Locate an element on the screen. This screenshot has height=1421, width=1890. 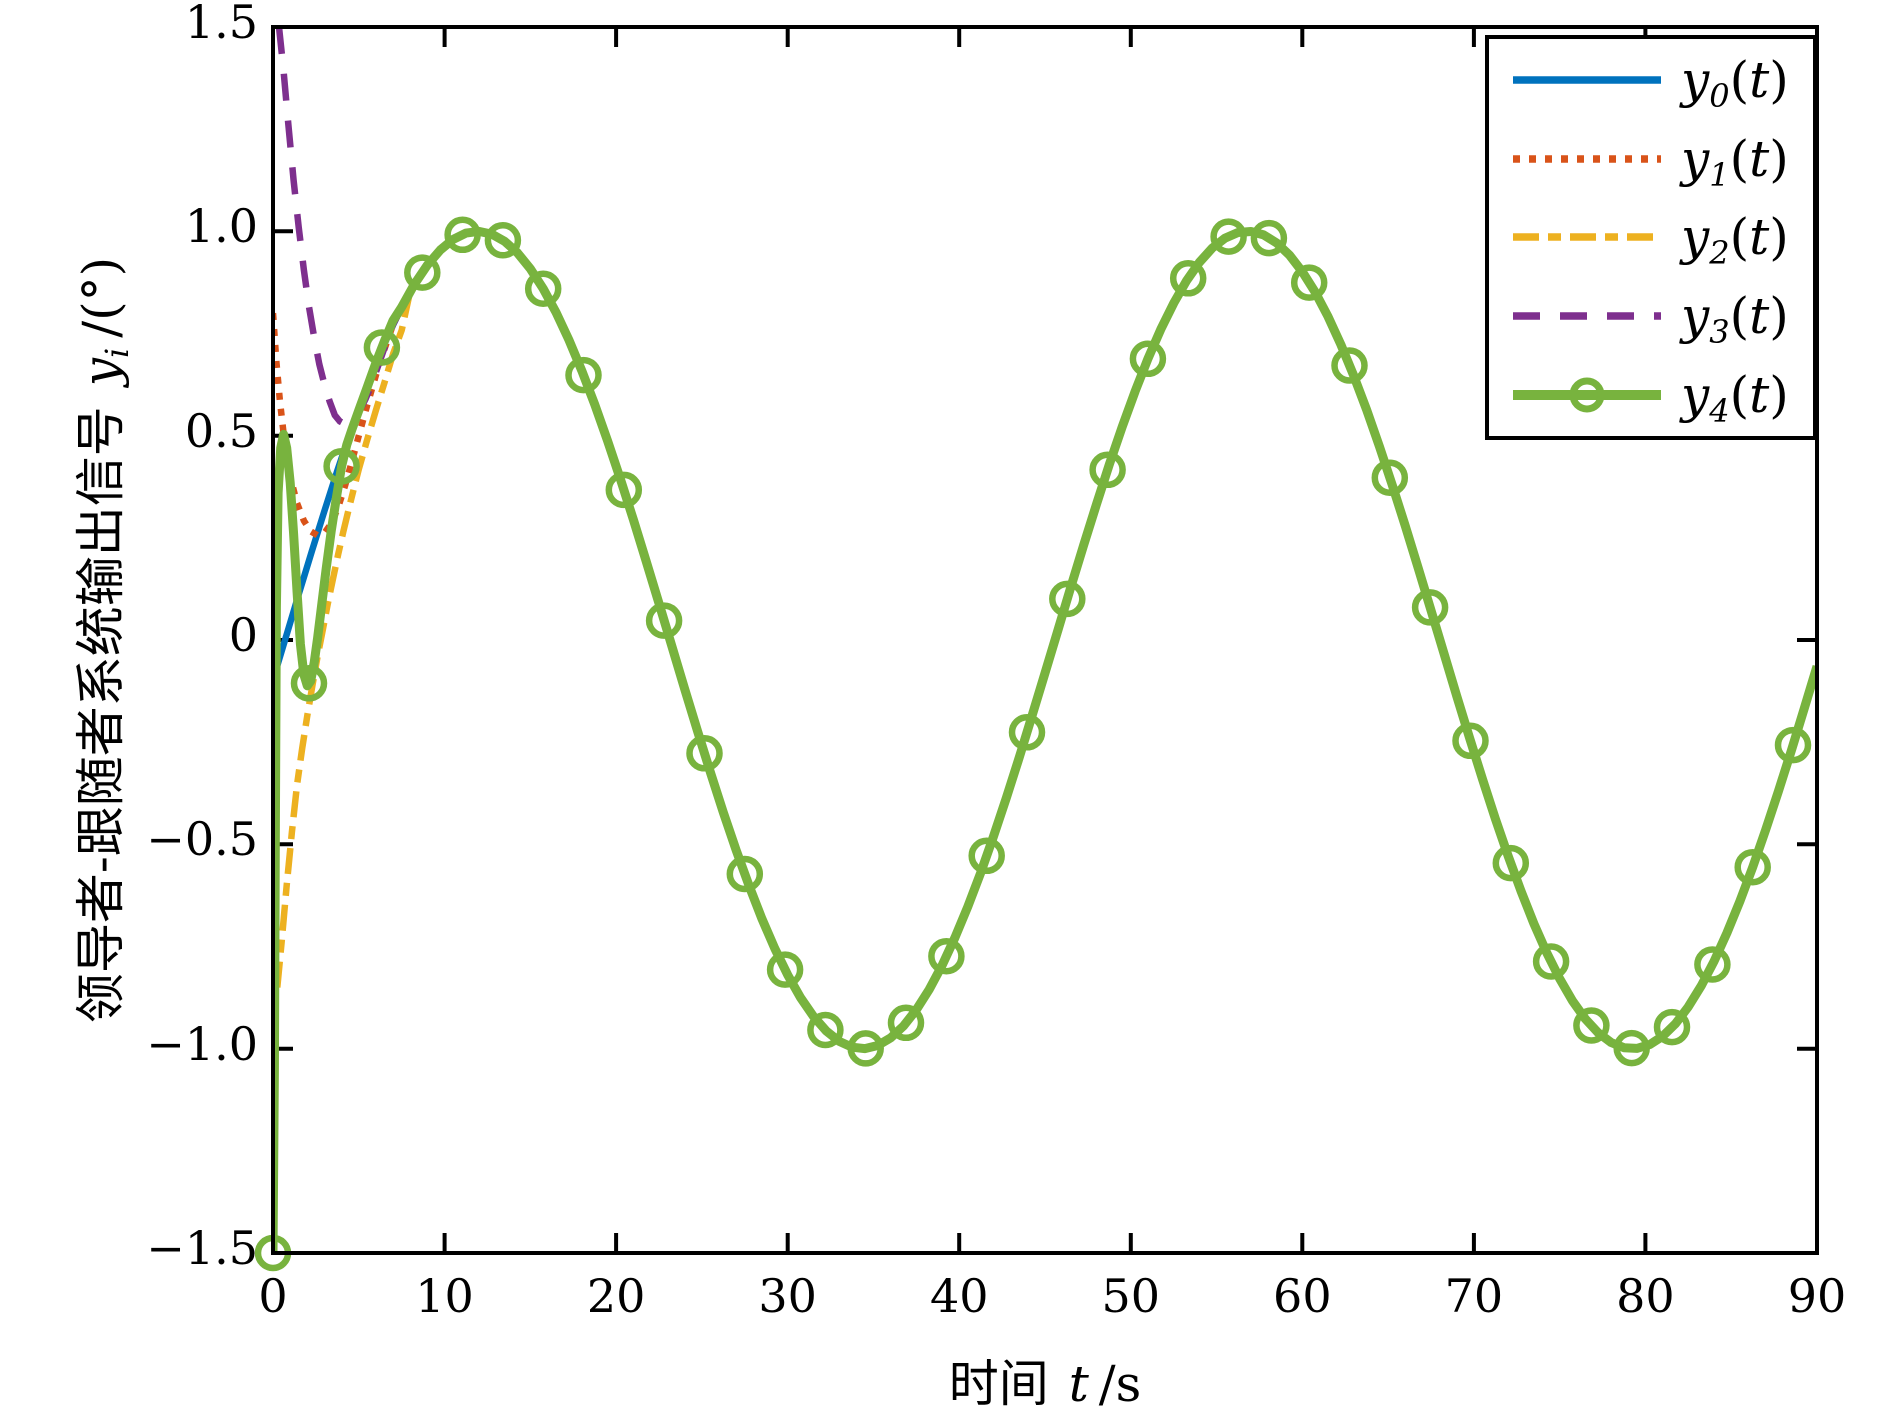
y-axis-label-unit: /(°) is located at coordinates (101, 297).